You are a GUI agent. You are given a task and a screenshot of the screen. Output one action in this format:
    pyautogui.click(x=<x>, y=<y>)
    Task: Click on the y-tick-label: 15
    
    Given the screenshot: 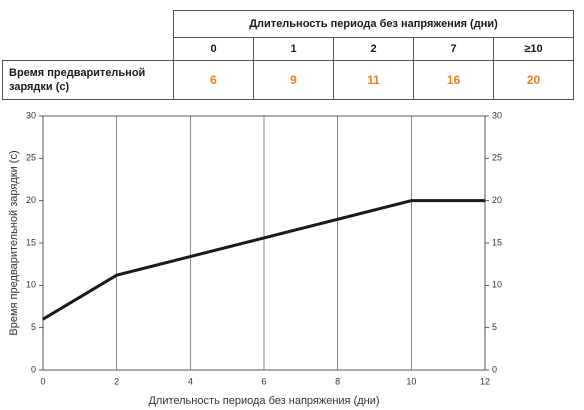 What is the action you would take?
    pyautogui.click(x=31, y=242)
    